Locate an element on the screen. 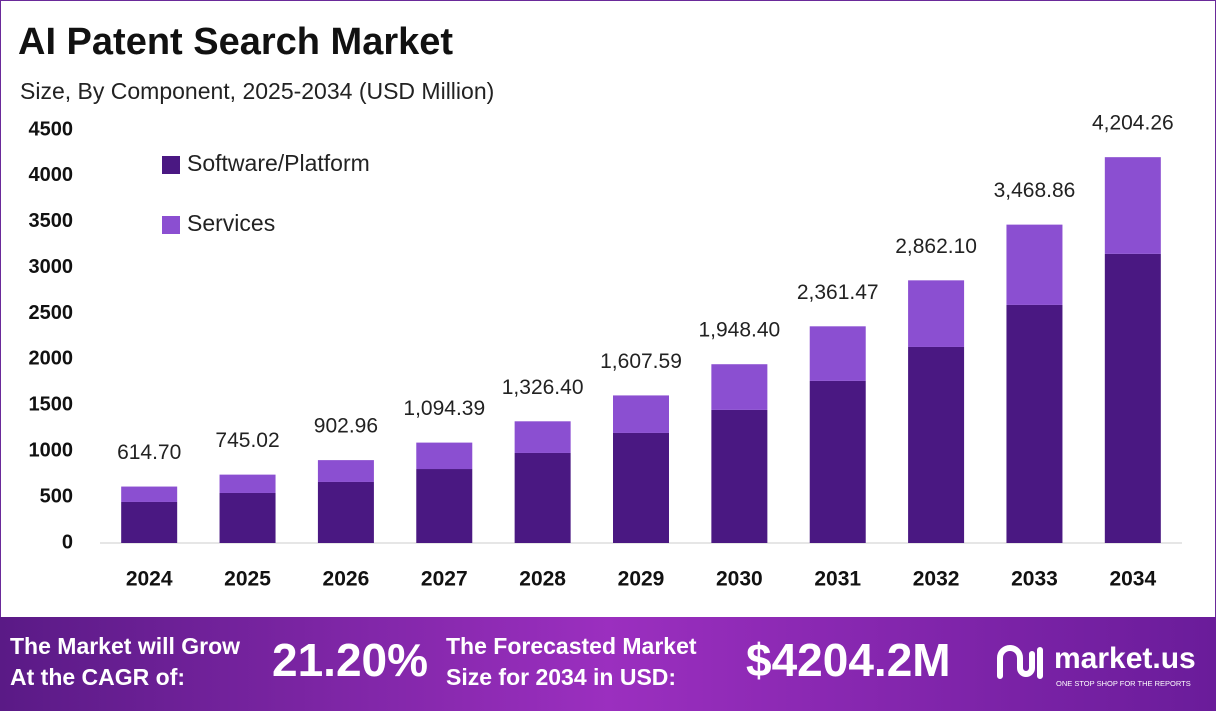 This screenshot has height=711, width=1216. total-label: 1,948.40 is located at coordinates (739, 330).